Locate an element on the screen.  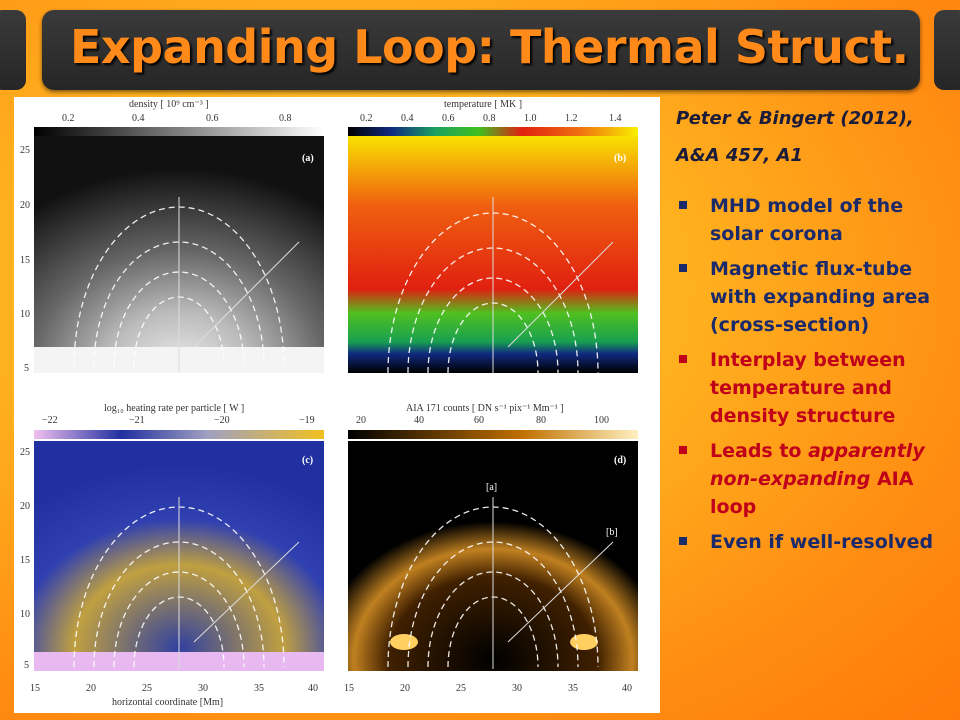
list-item: Even if well-resolved is located at coordinates (816, 542).